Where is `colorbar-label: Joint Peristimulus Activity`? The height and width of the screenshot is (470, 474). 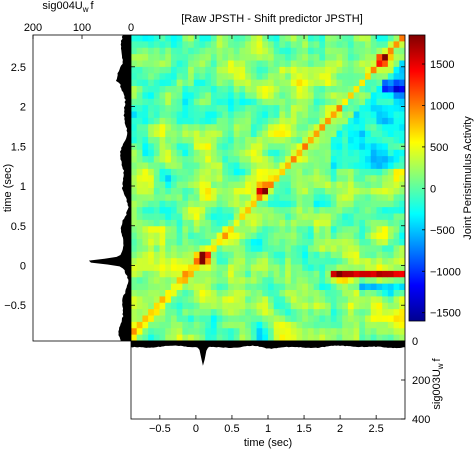 colorbar-label: Joint Peristimulus Activity is located at coordinates (468, 178).